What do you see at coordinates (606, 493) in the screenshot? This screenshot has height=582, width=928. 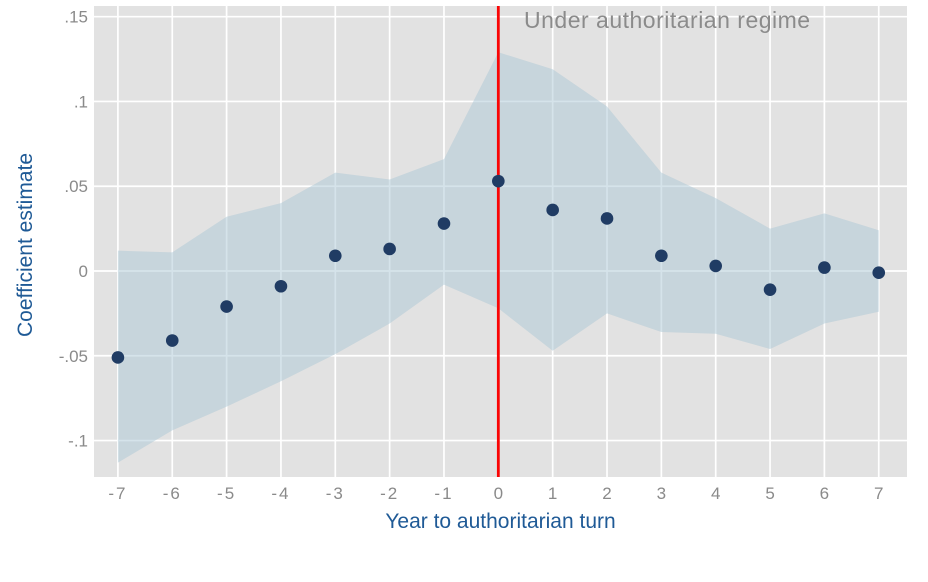 I see `x-tick-label: 2` at bounding box center [606, 493].